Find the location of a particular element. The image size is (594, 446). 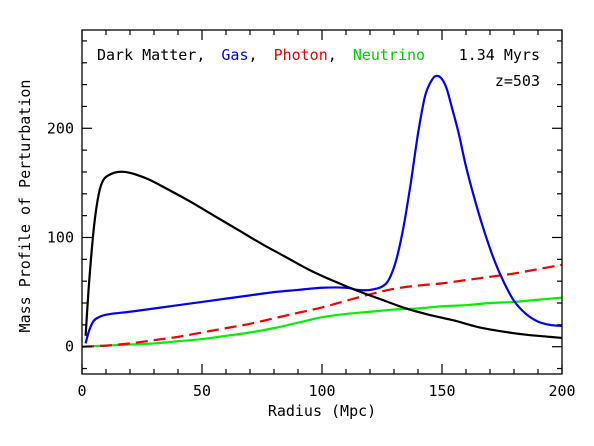

legend-entry-neutrino: Neutrino is located at coordinates (389, 55).